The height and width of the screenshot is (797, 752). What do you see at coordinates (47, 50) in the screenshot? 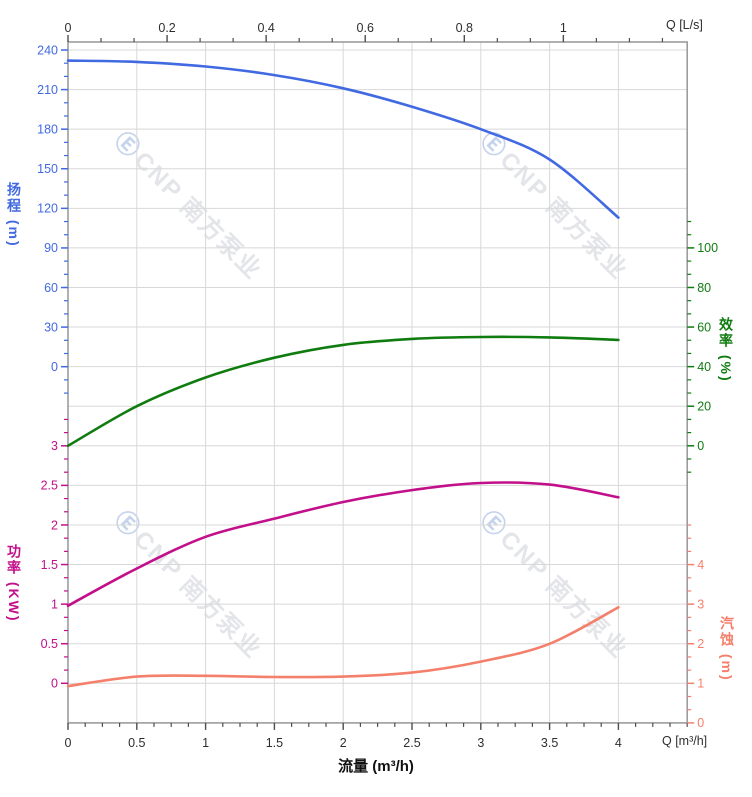
I see `svg-text: 240` at bounding box center [47, 50].